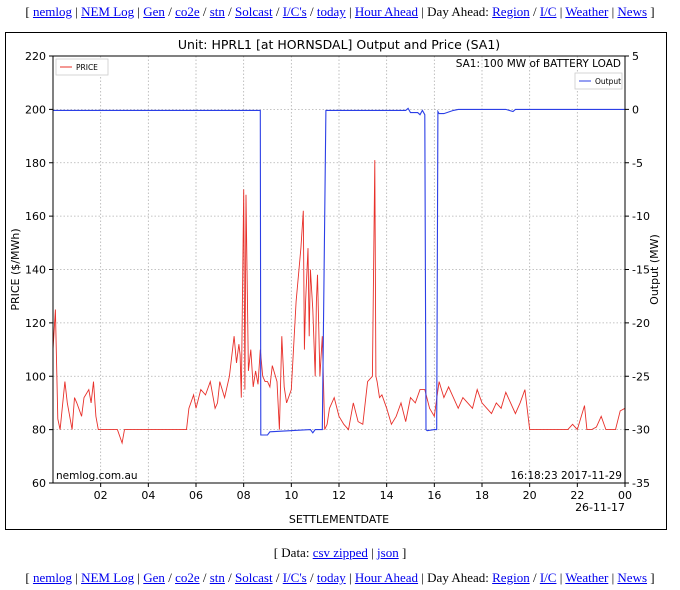 The height and width of the screenshot is (590, 680). What do you see at coordinates (15, 269) in the screenshot?
I see `y-axis-label: PRICE ($/MWh)` at bounding box center [15, 269].